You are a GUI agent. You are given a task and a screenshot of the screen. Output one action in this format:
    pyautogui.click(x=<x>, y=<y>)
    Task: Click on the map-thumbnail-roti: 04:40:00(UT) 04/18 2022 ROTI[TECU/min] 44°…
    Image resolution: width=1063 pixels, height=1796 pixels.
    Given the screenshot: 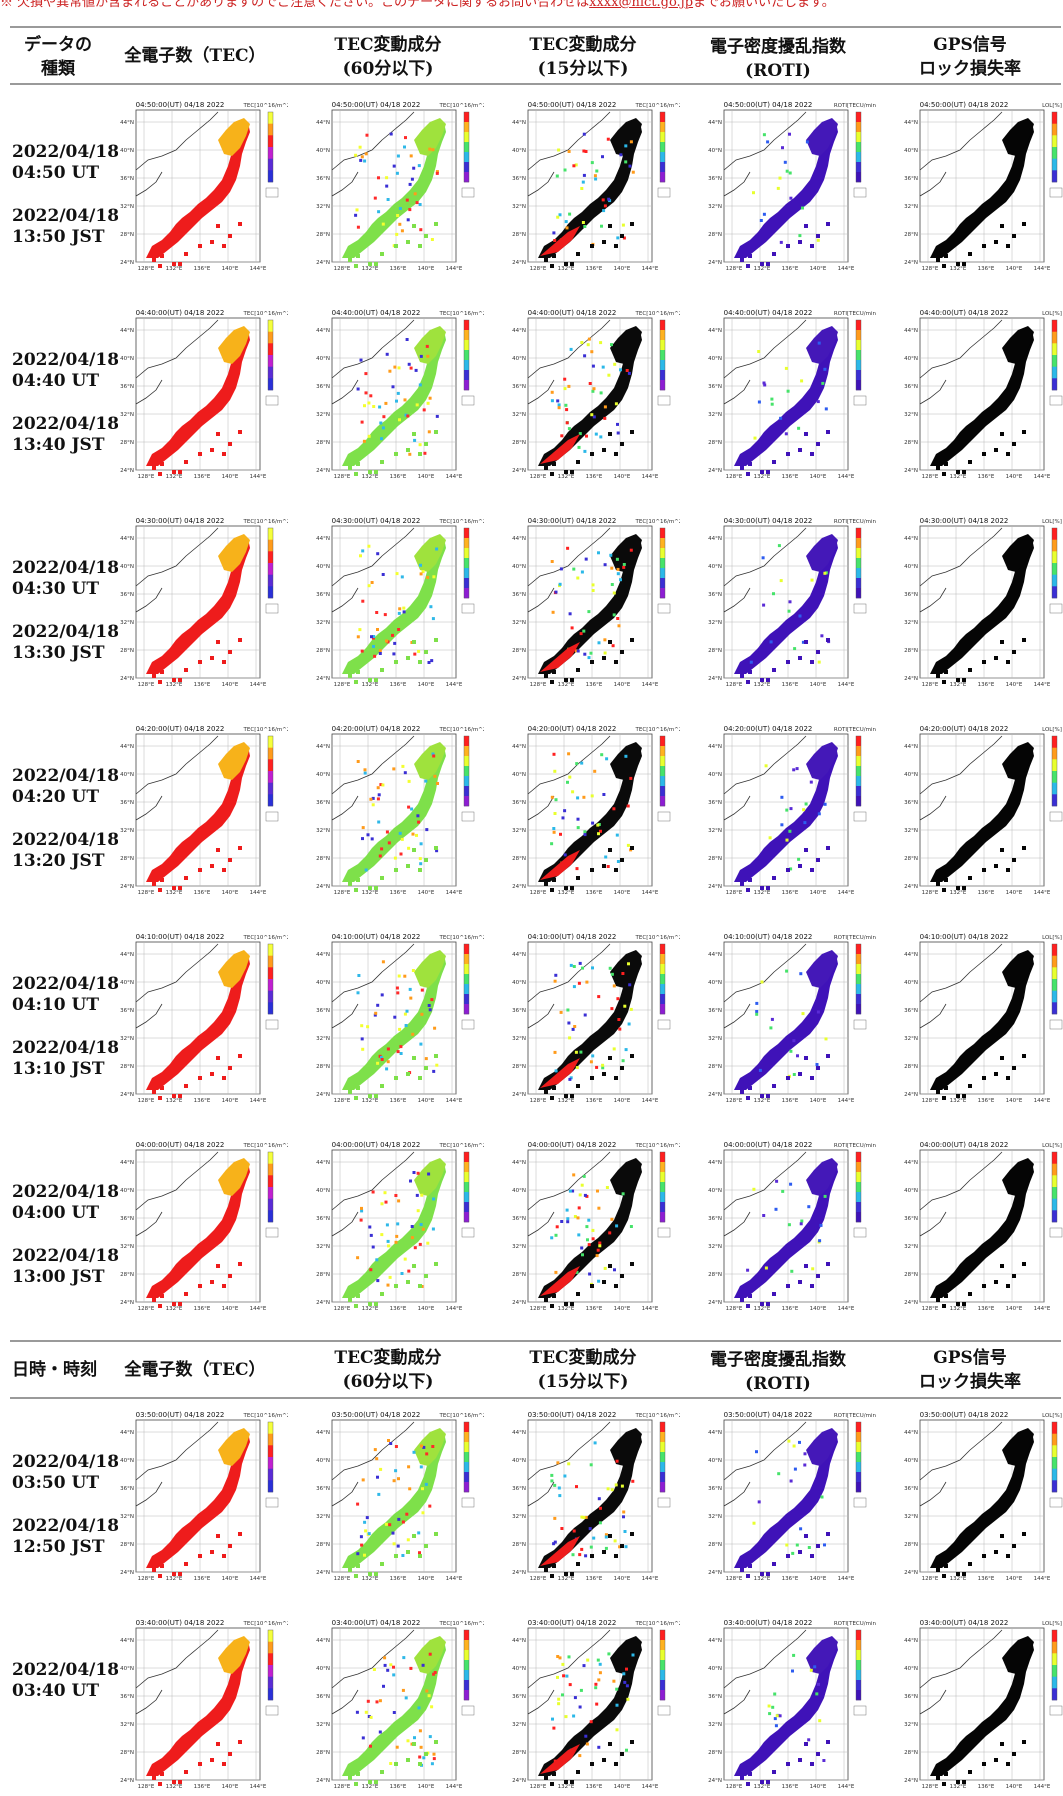 What is the action you would take?
    pyautogui.click(x=791, y=397)
    